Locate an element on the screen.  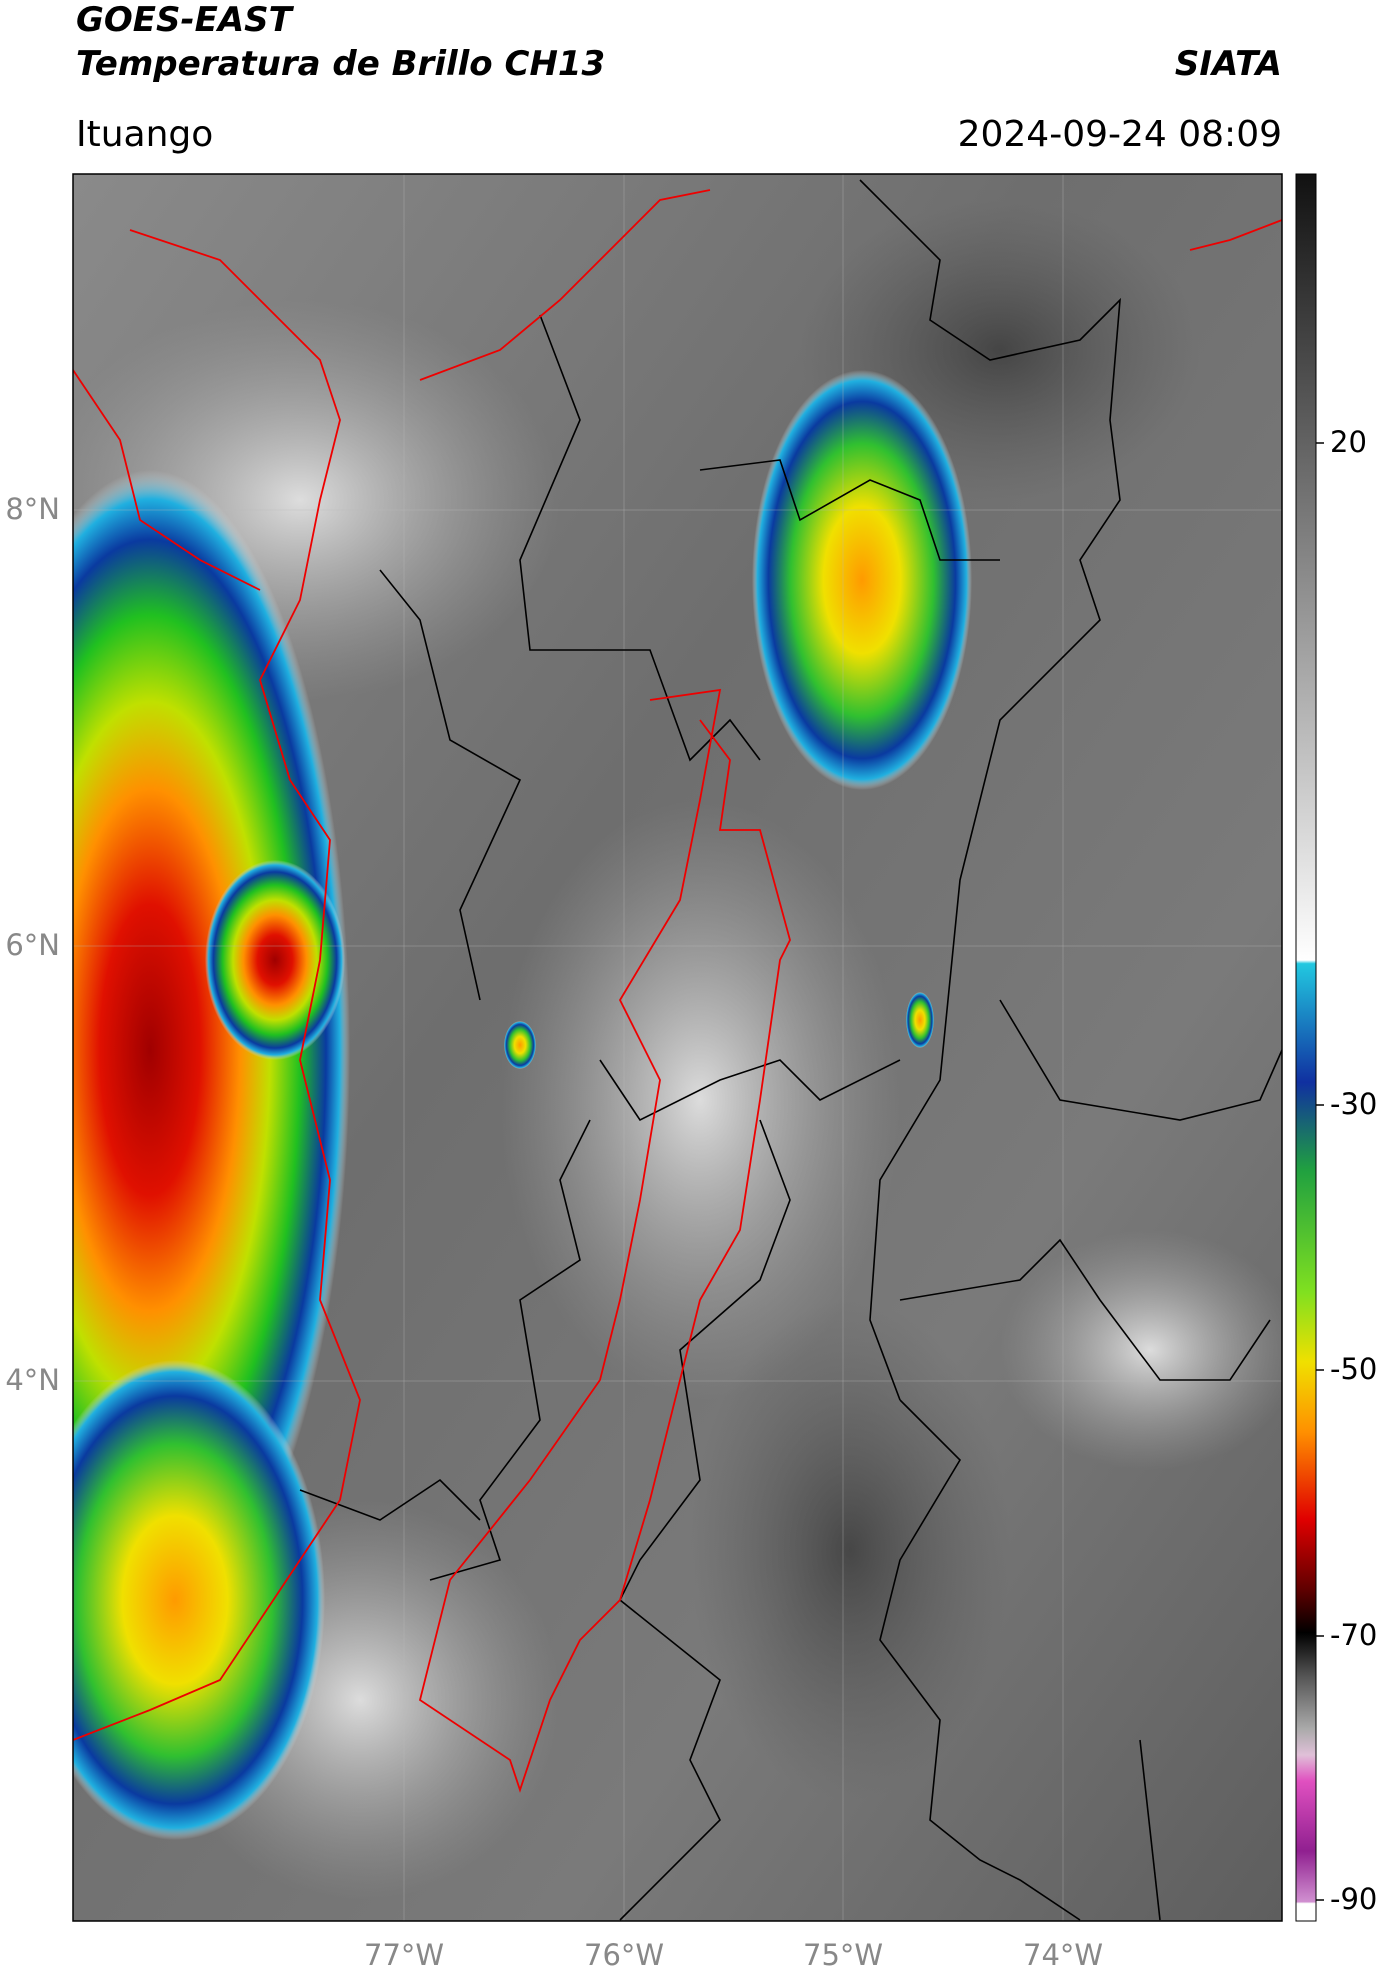
lon-label: 76°W is located at coordinates (624, 1955).